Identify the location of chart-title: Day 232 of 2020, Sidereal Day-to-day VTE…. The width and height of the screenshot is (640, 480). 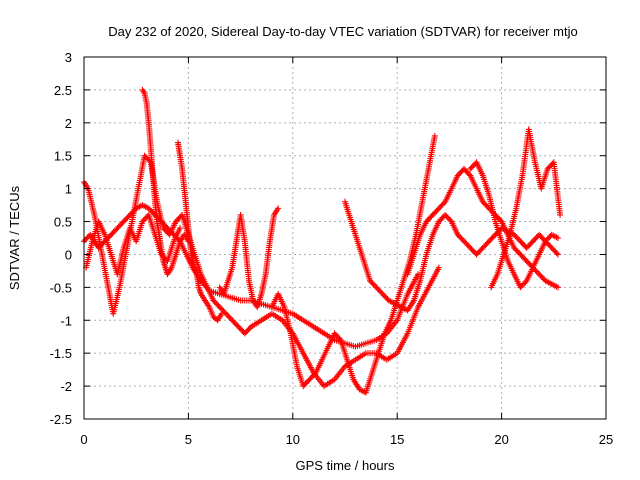
(342, 31).